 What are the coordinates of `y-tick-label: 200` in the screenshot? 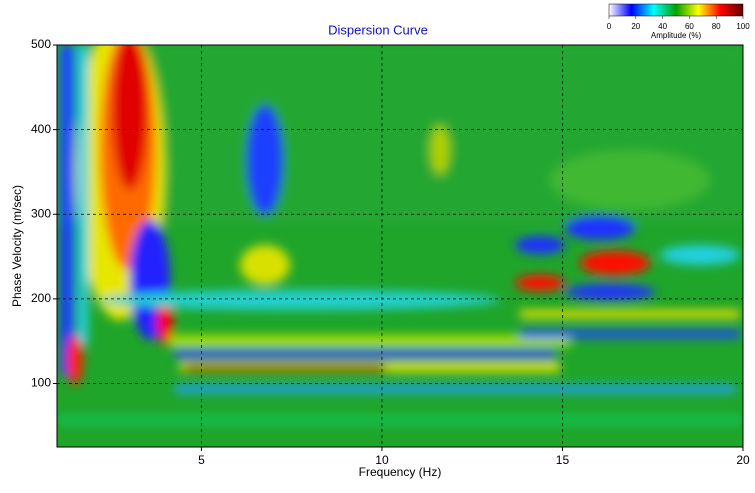 It's located at (41, 298).